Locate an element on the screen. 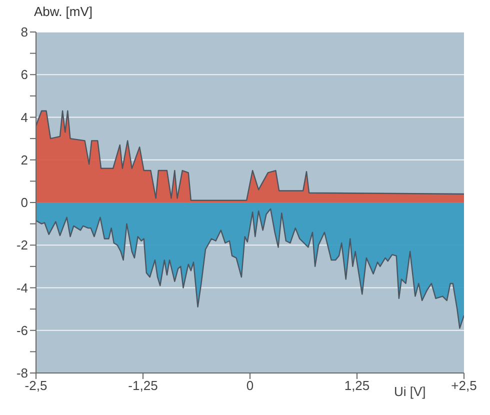 This screenshot has height=415, width=490. y-tick-label: -6 is located at coordinates (22, 330).